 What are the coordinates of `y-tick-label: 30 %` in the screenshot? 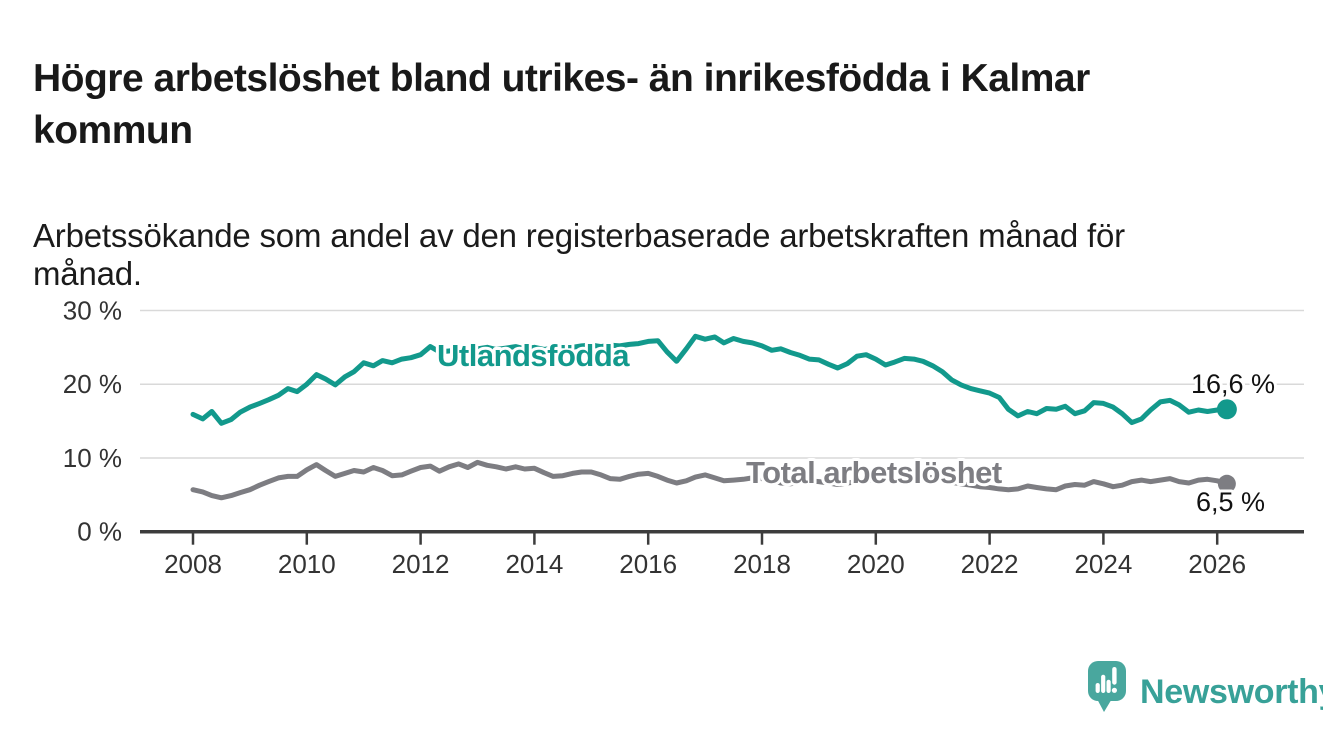 It's located at (92, 310).